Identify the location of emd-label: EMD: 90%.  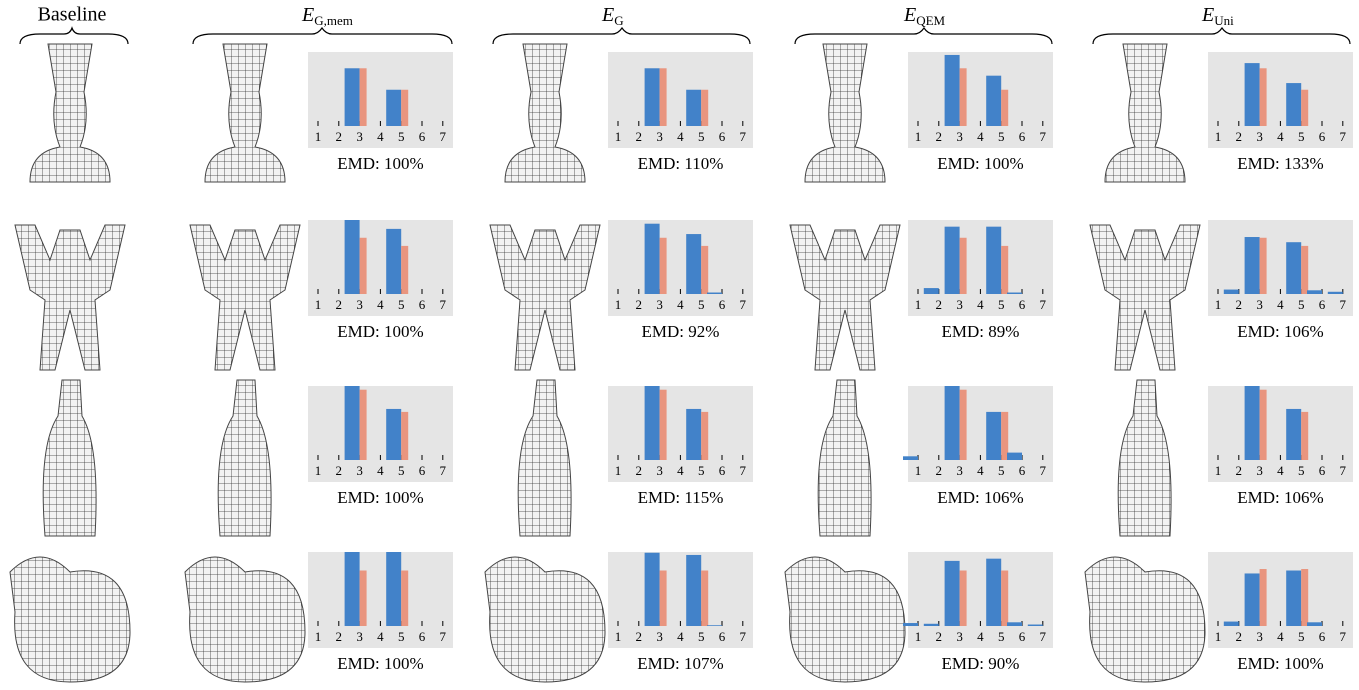
(981, 663).